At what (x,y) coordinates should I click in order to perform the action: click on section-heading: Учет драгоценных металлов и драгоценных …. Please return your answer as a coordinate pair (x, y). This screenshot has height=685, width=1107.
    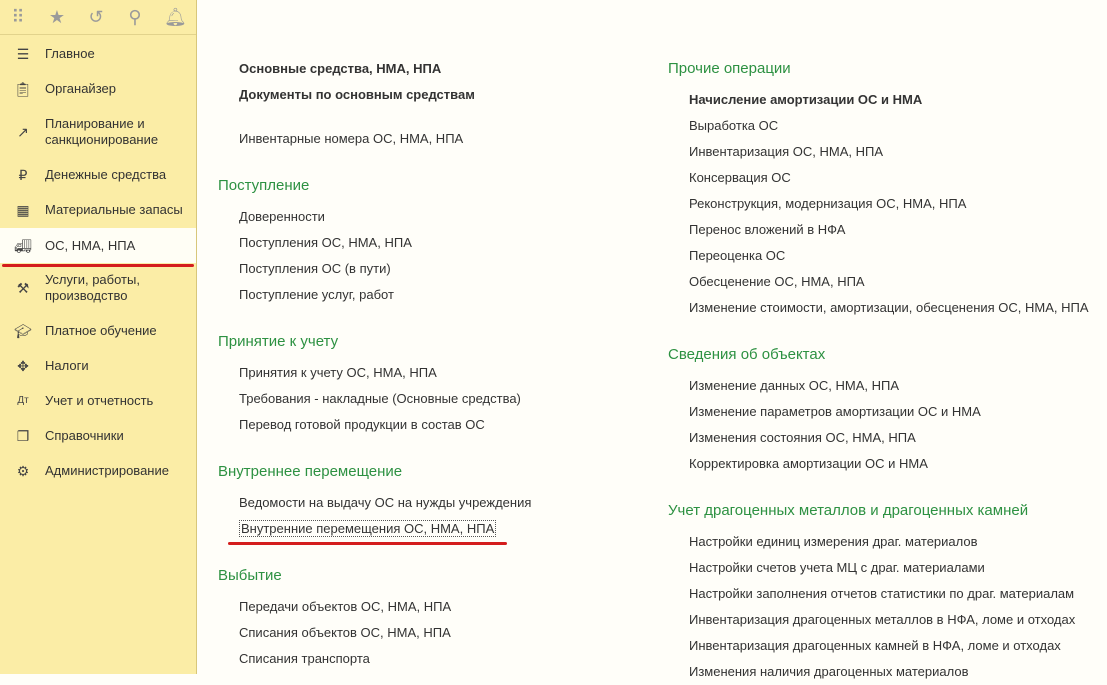
    Looking at the image, I should click on (848, 510).